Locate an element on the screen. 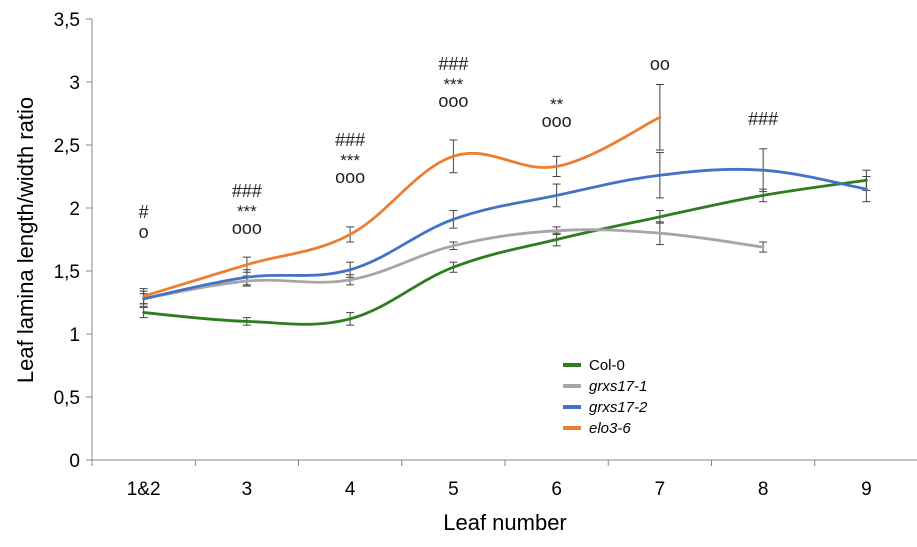 The height and width of the screenshot is (547, 917). y-tick-label: 1,5 is located at coordinates (67, 272).